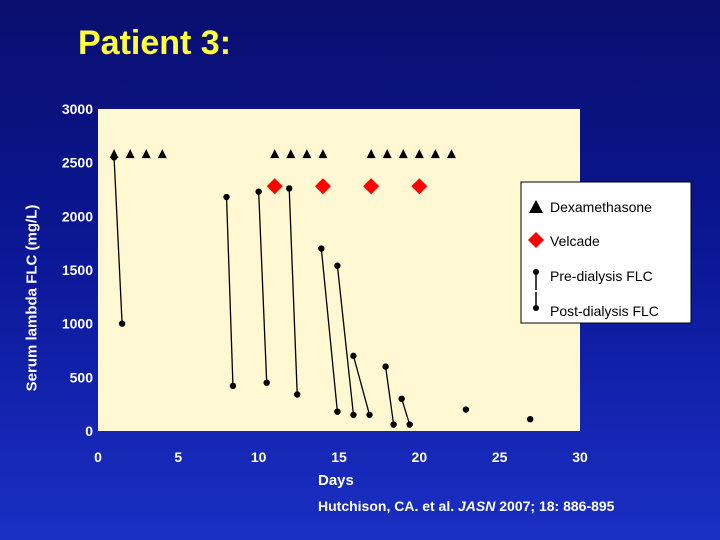  I want to click on legend-dexamethasone-icon, so click(536, 206).